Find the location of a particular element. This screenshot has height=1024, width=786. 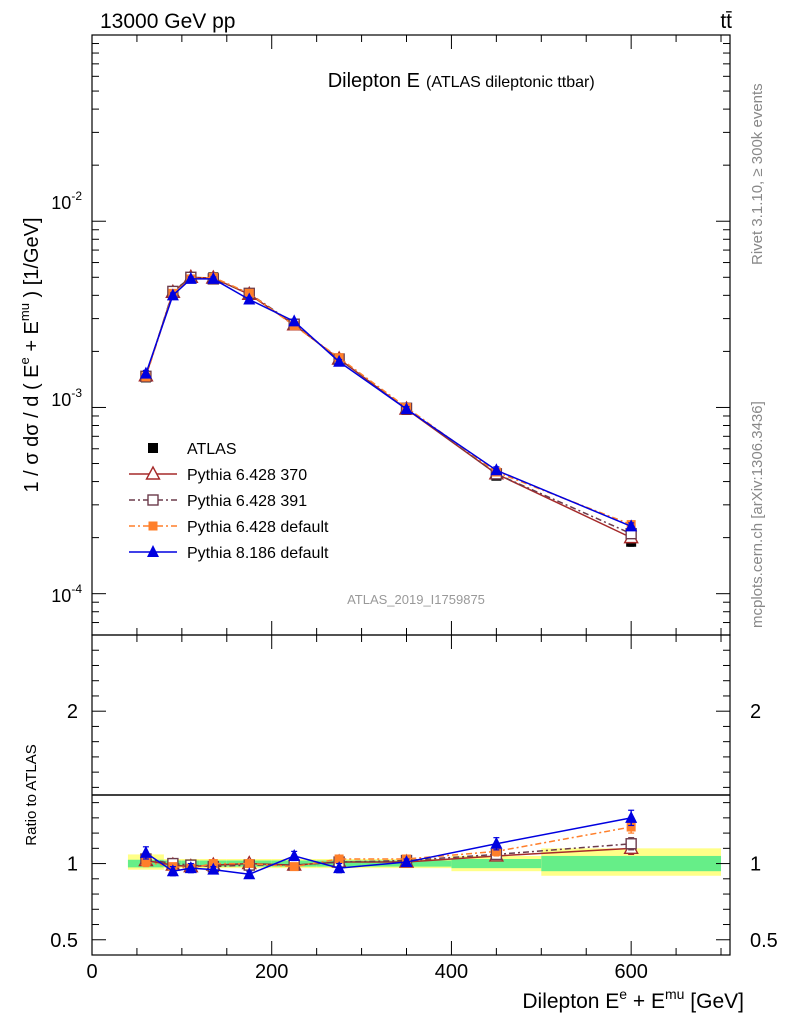

ratio-tick-label-right: 2 is located at coordinates (755, 712).